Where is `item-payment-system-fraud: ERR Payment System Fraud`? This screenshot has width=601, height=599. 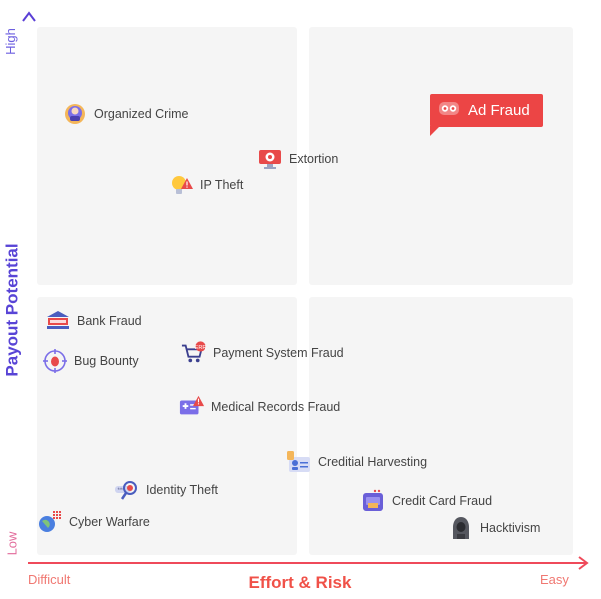
item-payment-system-fraud: ERR Payment System Fraud is located at coordinates (262, 353).